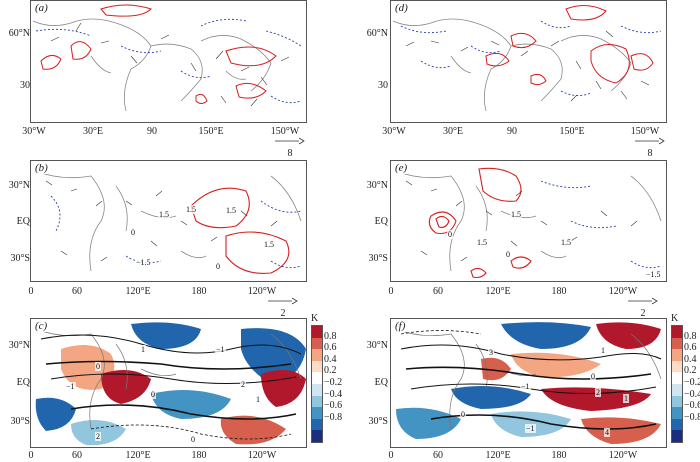 The width and height of the screenshot is (700, 462). I want to click on x-tick-label: 120°W, so click(623, 455).